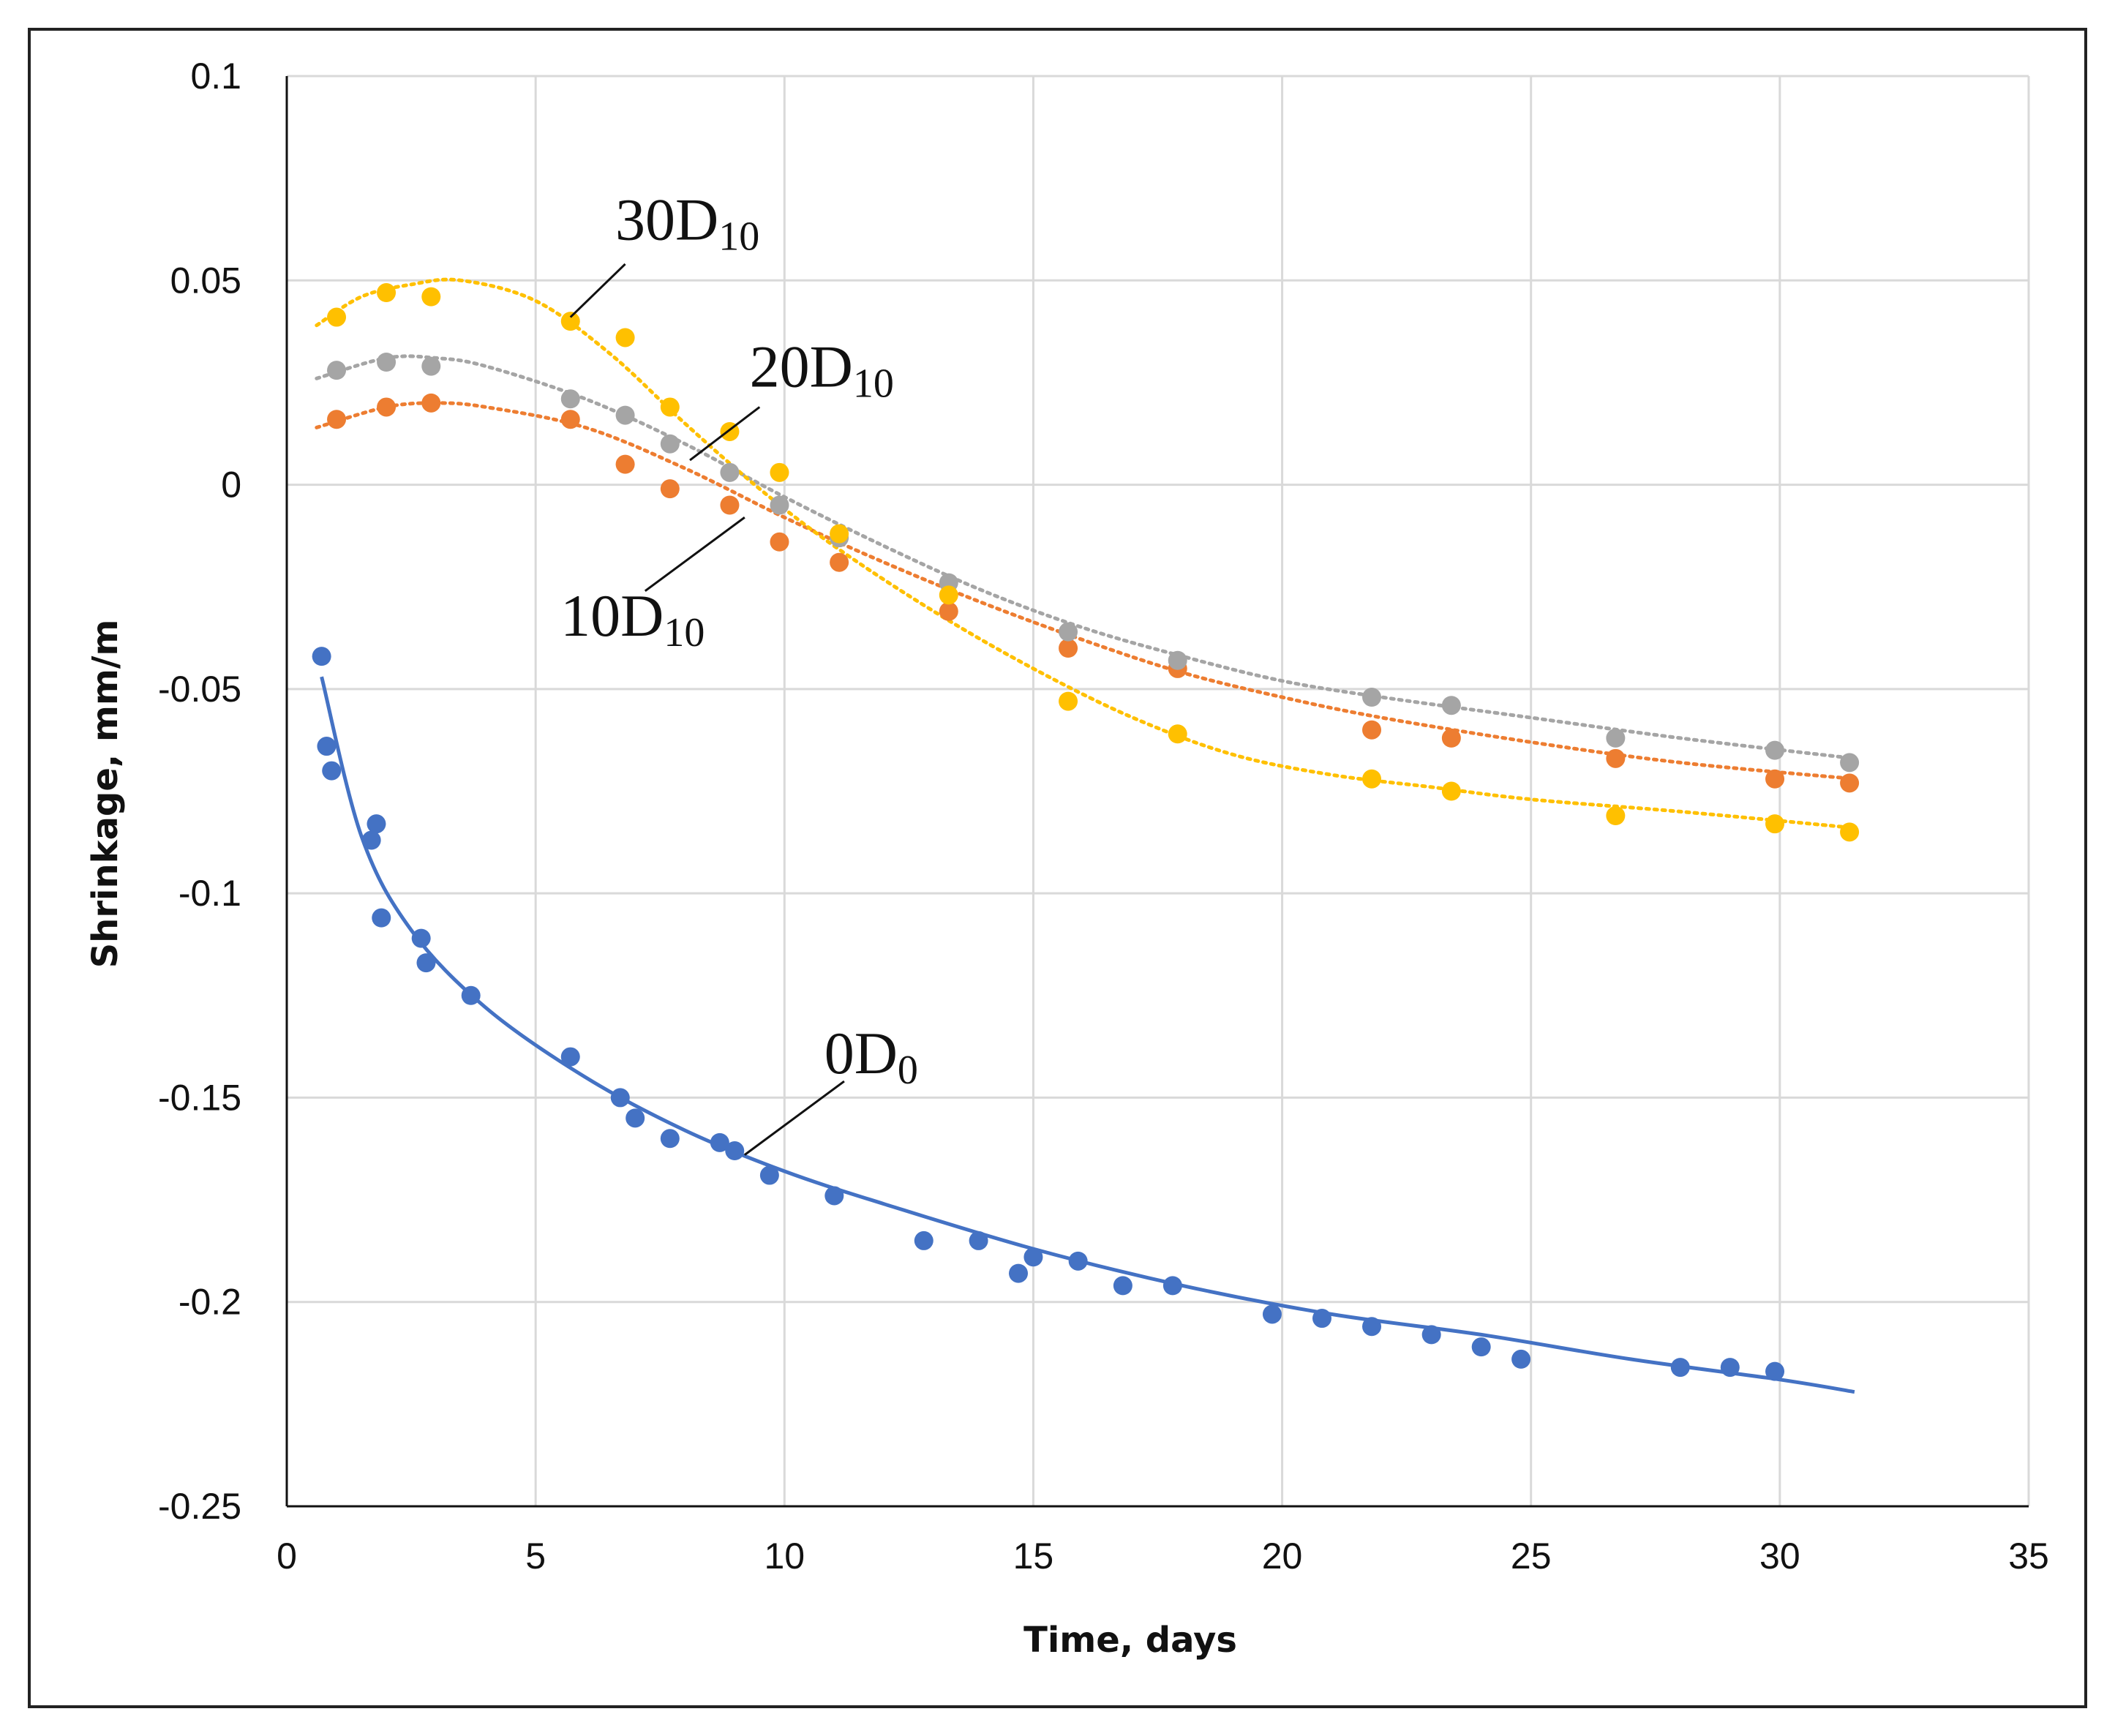 This screenshot has width=2115, height=1736. Describe the element at coordinates (287, 1556) in the screenshot. I see `x-tick-label: 0` at that location.